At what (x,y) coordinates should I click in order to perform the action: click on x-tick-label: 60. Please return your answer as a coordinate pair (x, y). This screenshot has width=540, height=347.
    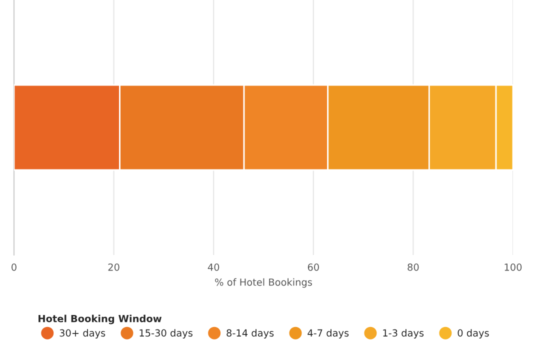
    Looking at the image, I should click on (313, 267).